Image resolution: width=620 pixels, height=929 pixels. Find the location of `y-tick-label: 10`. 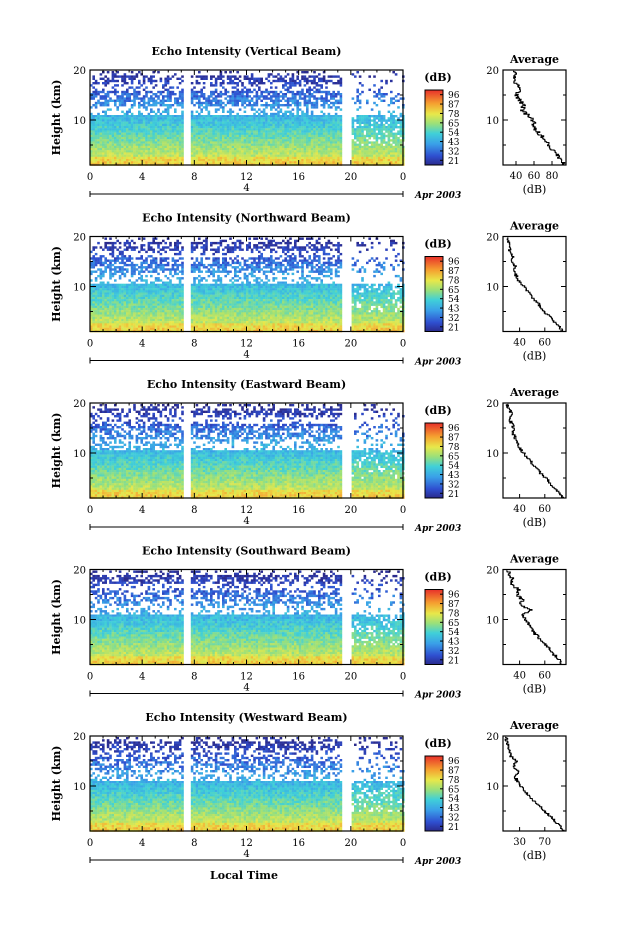

y-tick-label: 10 is located at coordinates (79, 121).